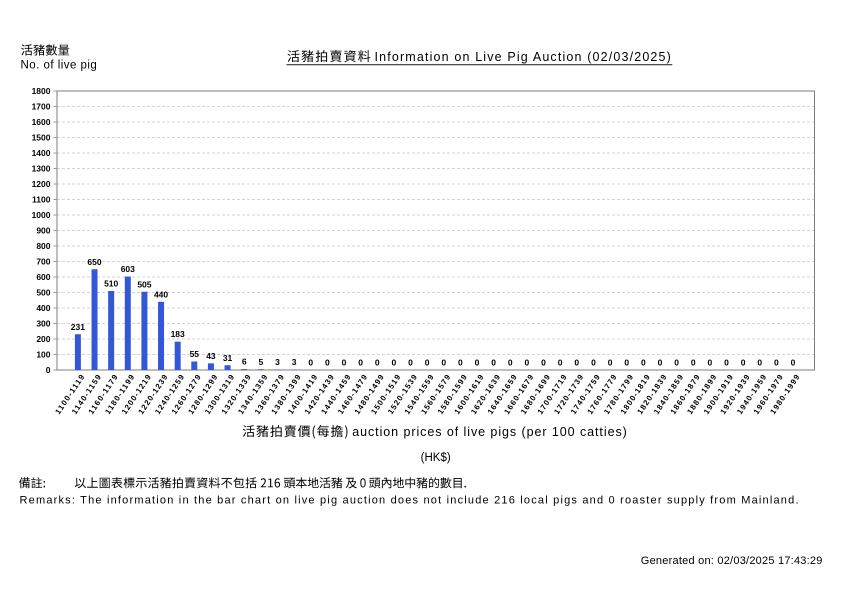  I want to click on svg-text: 43, so click(211, 356).